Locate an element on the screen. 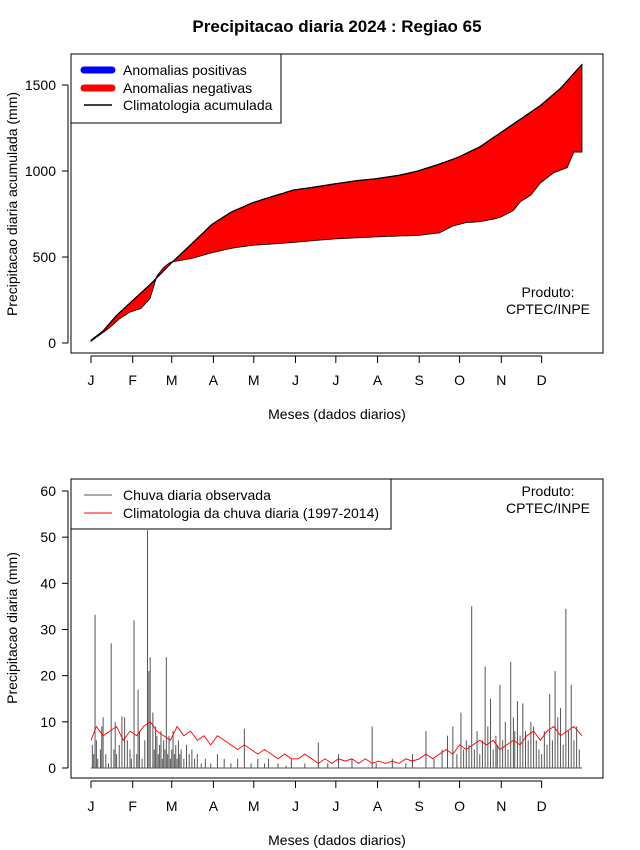 The height and width of the screenshot is (850, 640). legend-label: Anomalias negativas is located at coordinates (187, 88).